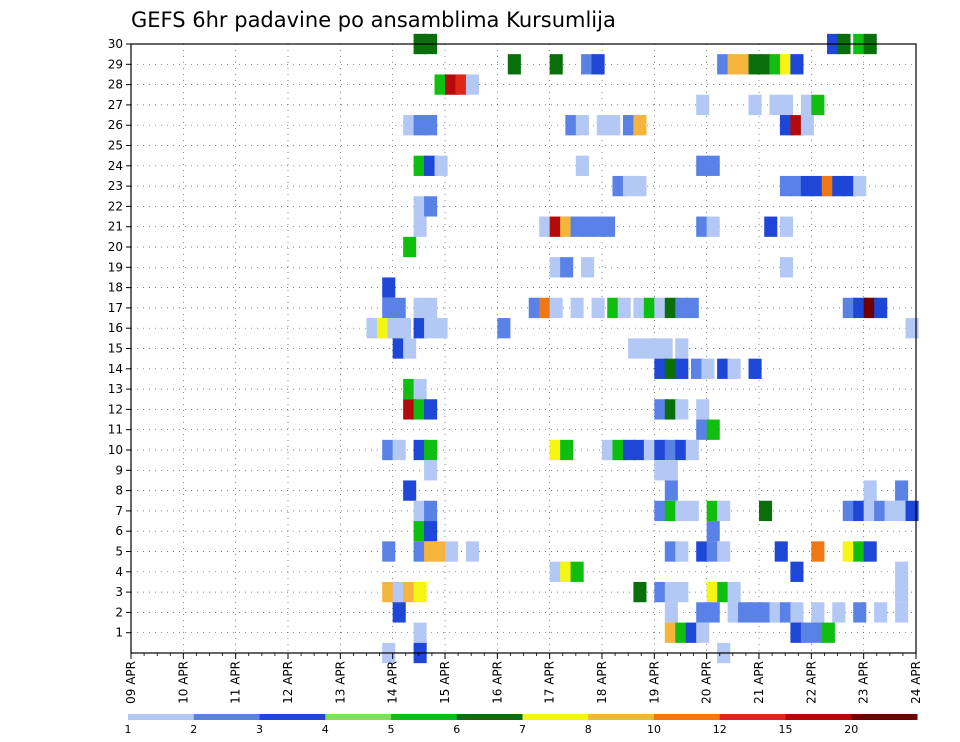 Image resolution: width=960 pixels, height=742 pixels. Describe the element at coordinates (115, 227) in the screenshot. I see `y-tick-label: 21` at that location.